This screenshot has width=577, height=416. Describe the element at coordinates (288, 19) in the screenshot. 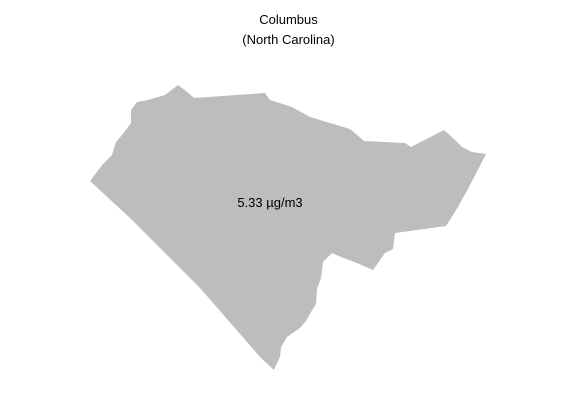

I see `map-title: Columbus` at that location.